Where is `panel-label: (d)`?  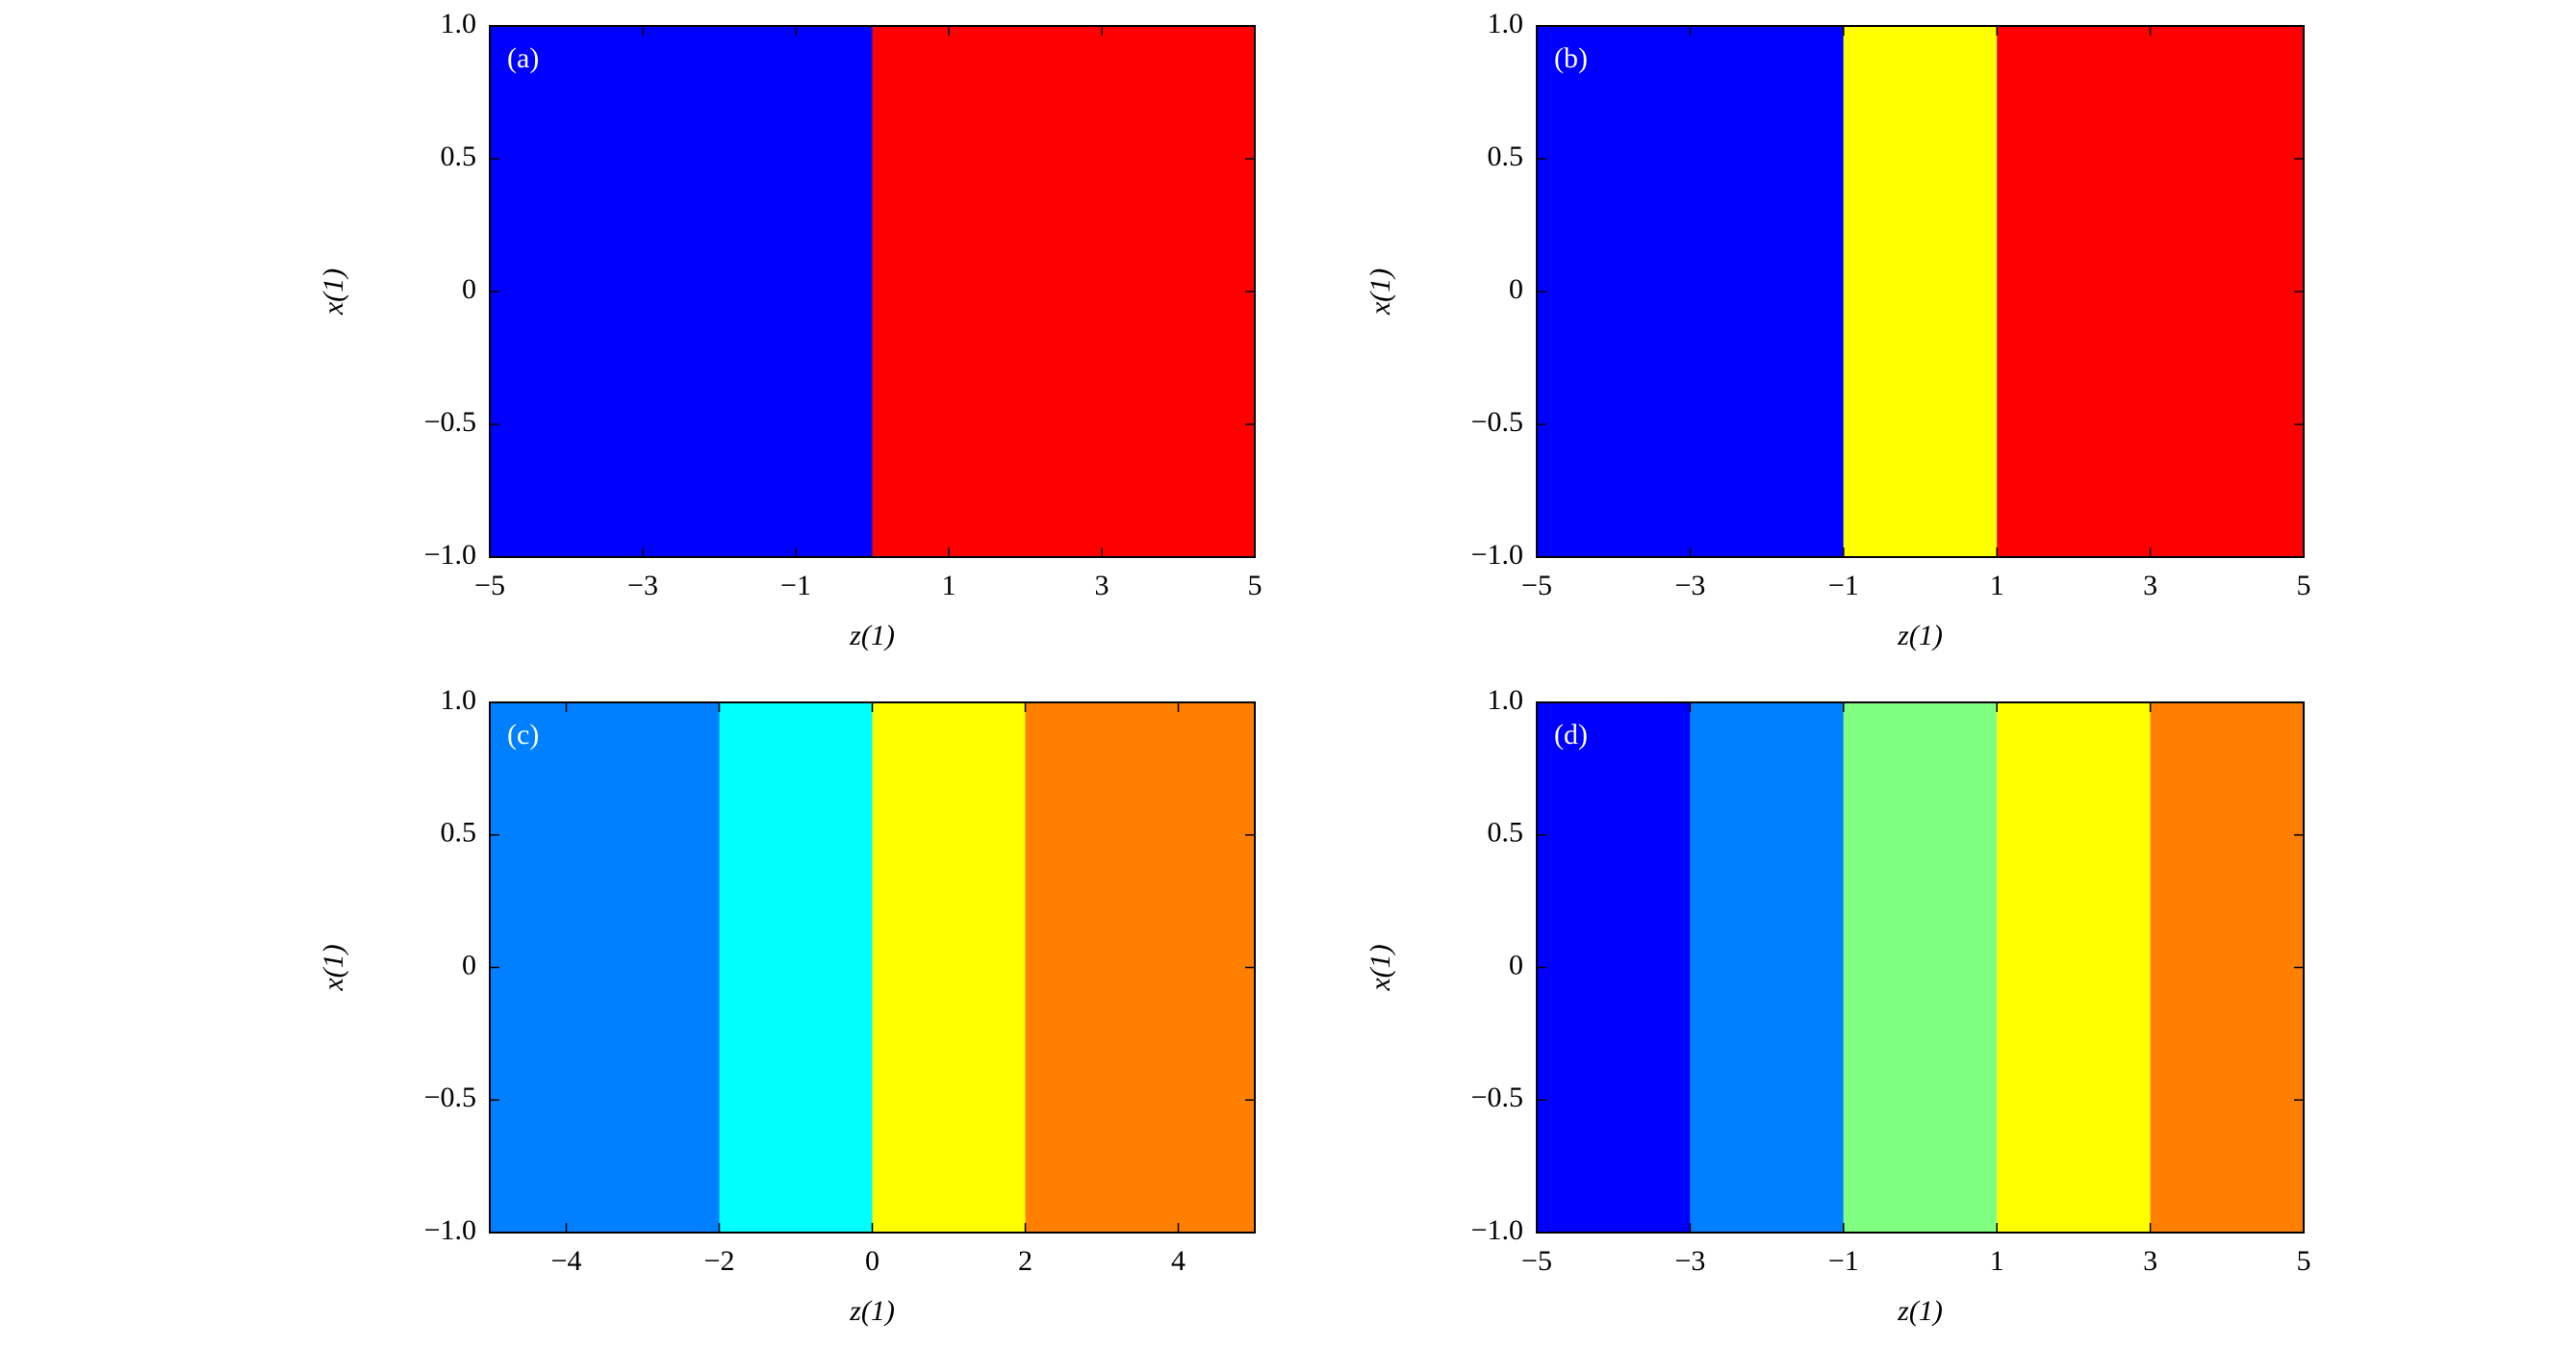 panel-label: (d) is located at coordinates (1571, 735).